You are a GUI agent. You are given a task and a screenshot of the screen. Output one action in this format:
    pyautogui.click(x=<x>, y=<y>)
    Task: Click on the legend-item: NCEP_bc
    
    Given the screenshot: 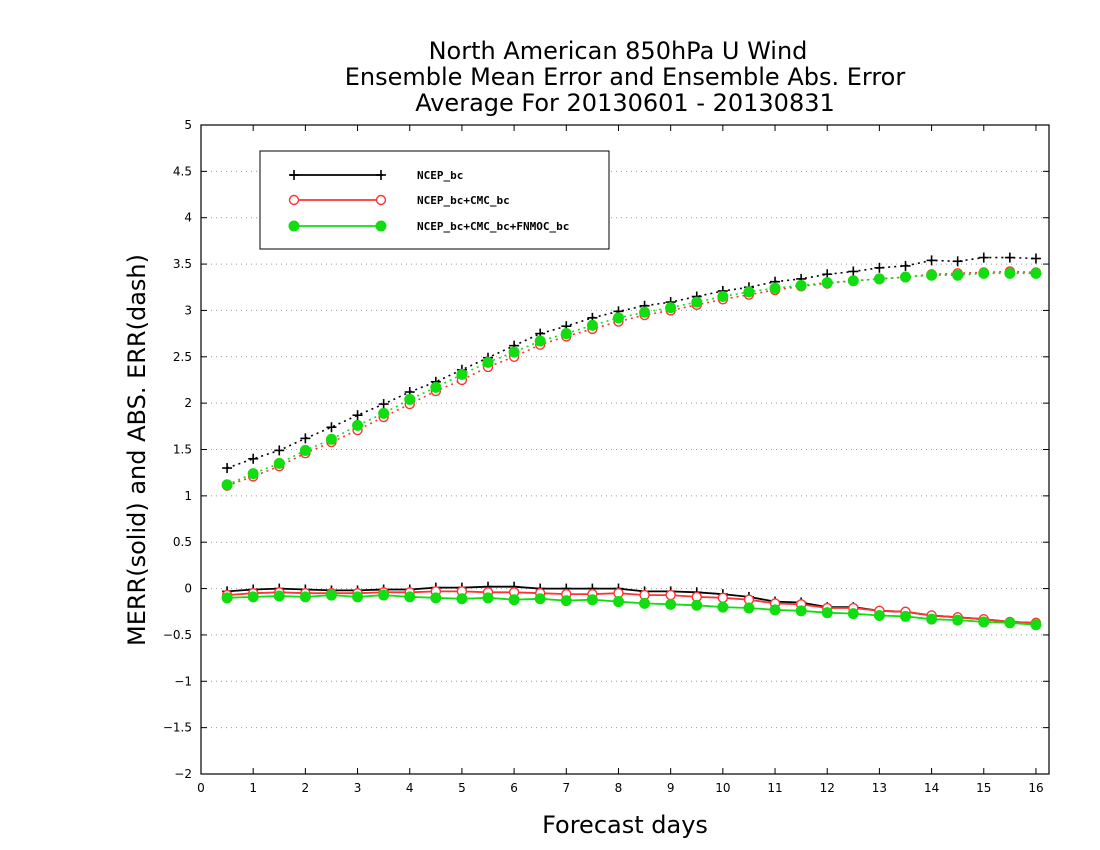 What is the action you would take?
    pyautogui.click(x=376, y=175)
    